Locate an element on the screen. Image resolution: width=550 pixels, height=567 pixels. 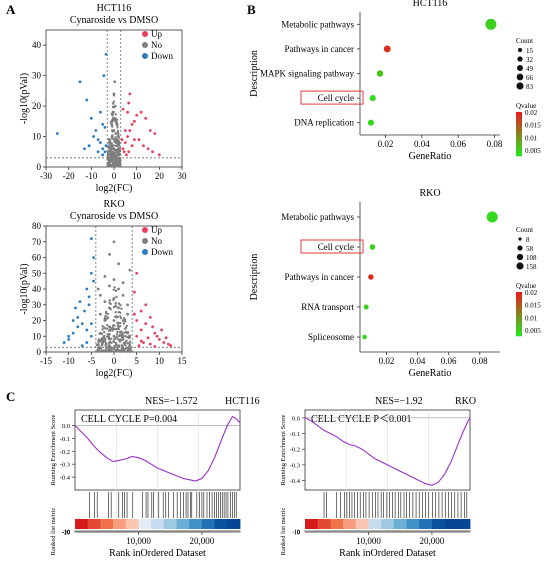
x-axis-label: GeneRatio is located at coordinates (430, 156).